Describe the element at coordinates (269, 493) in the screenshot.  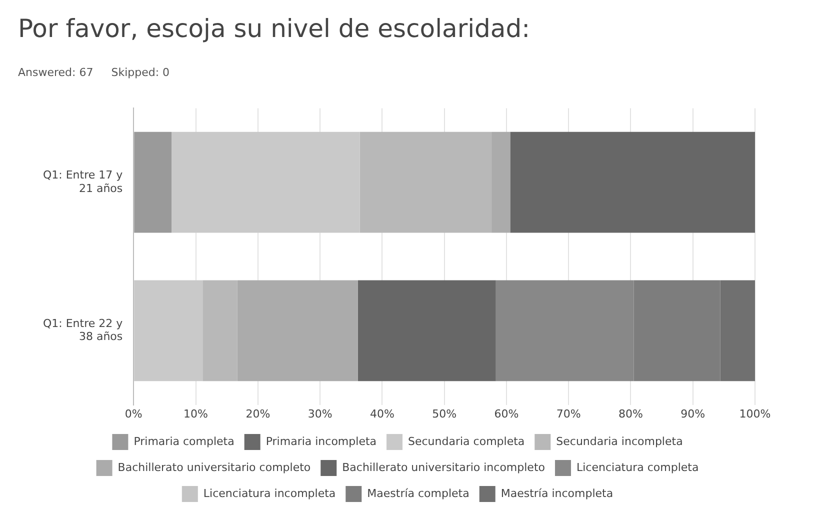
I see `legend-label: Licenciatura incompleta` at that location.